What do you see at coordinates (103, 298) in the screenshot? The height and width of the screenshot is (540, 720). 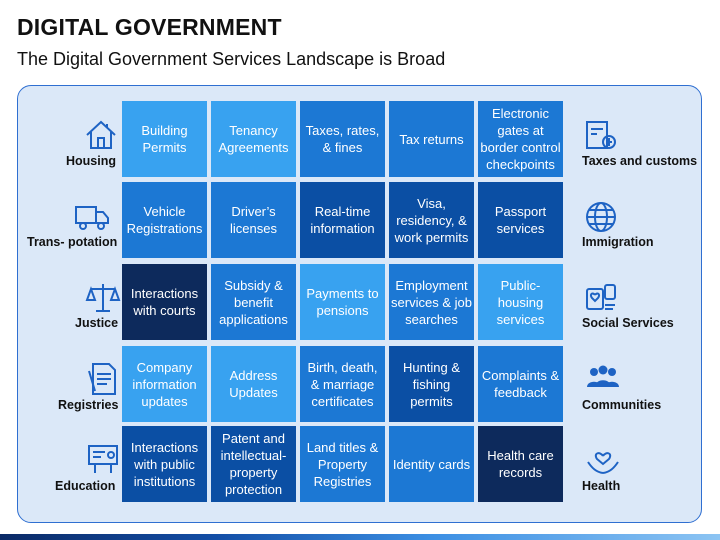 I see `scales-icon` at bounding box center [103, 298].